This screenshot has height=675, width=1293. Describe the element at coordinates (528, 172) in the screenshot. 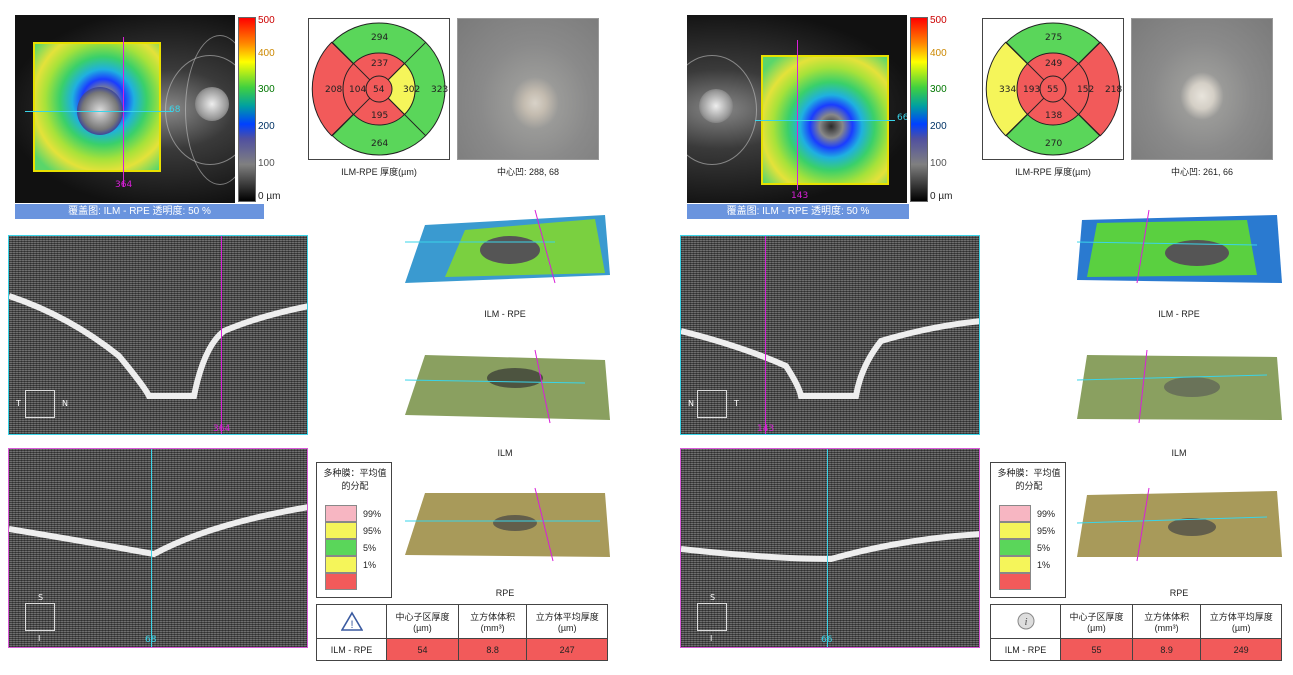

I see `fovea-caption: 中心凹: 288, 68` at that location.